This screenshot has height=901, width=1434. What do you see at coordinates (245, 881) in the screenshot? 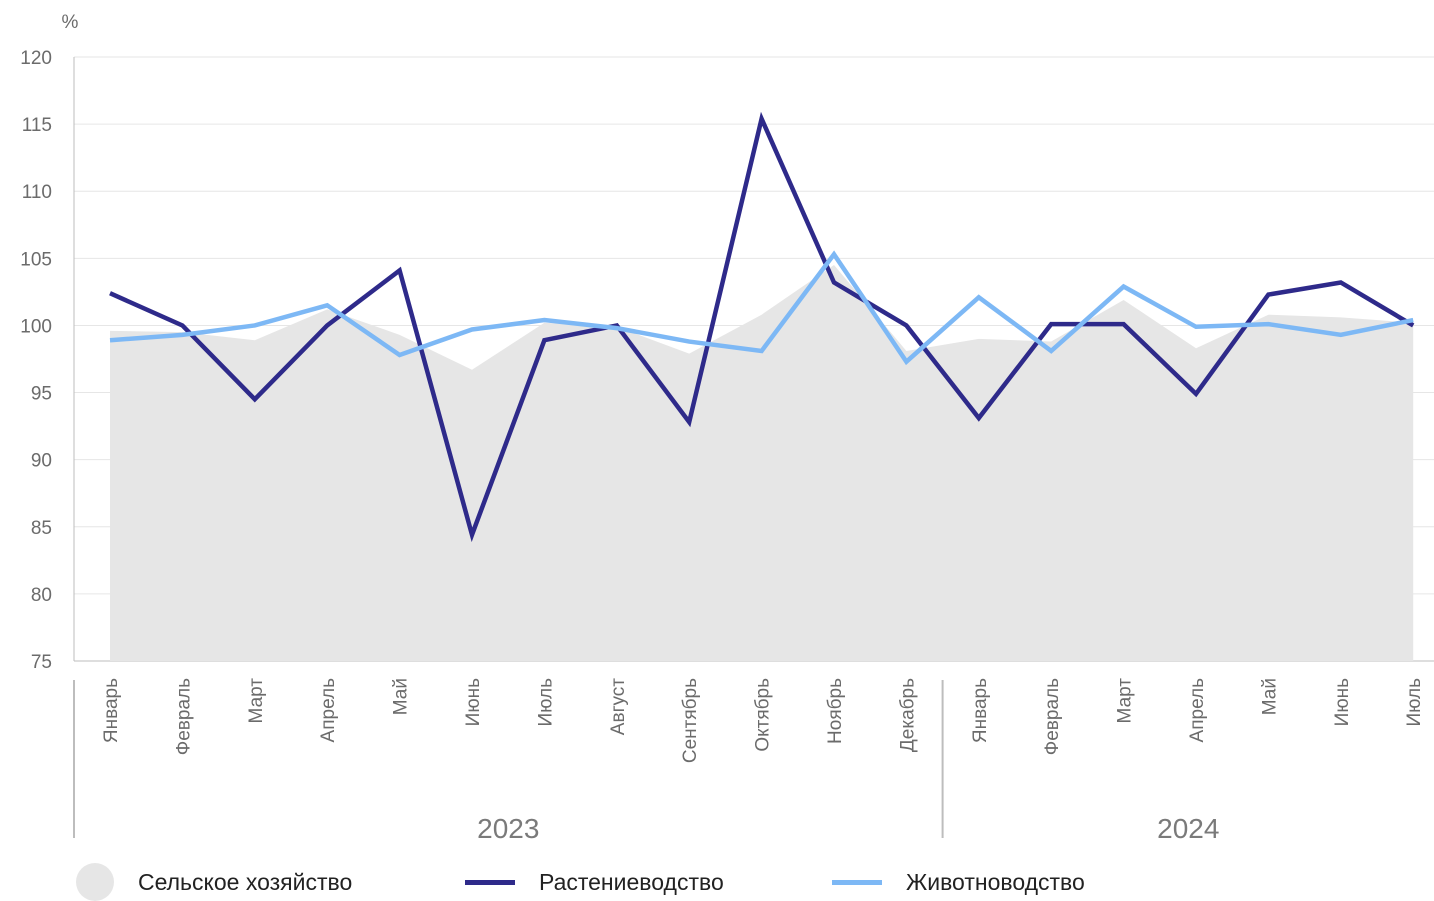
I see `legend-label-agriculture: Сельское хозяйство` at bounding box center [245, 881].